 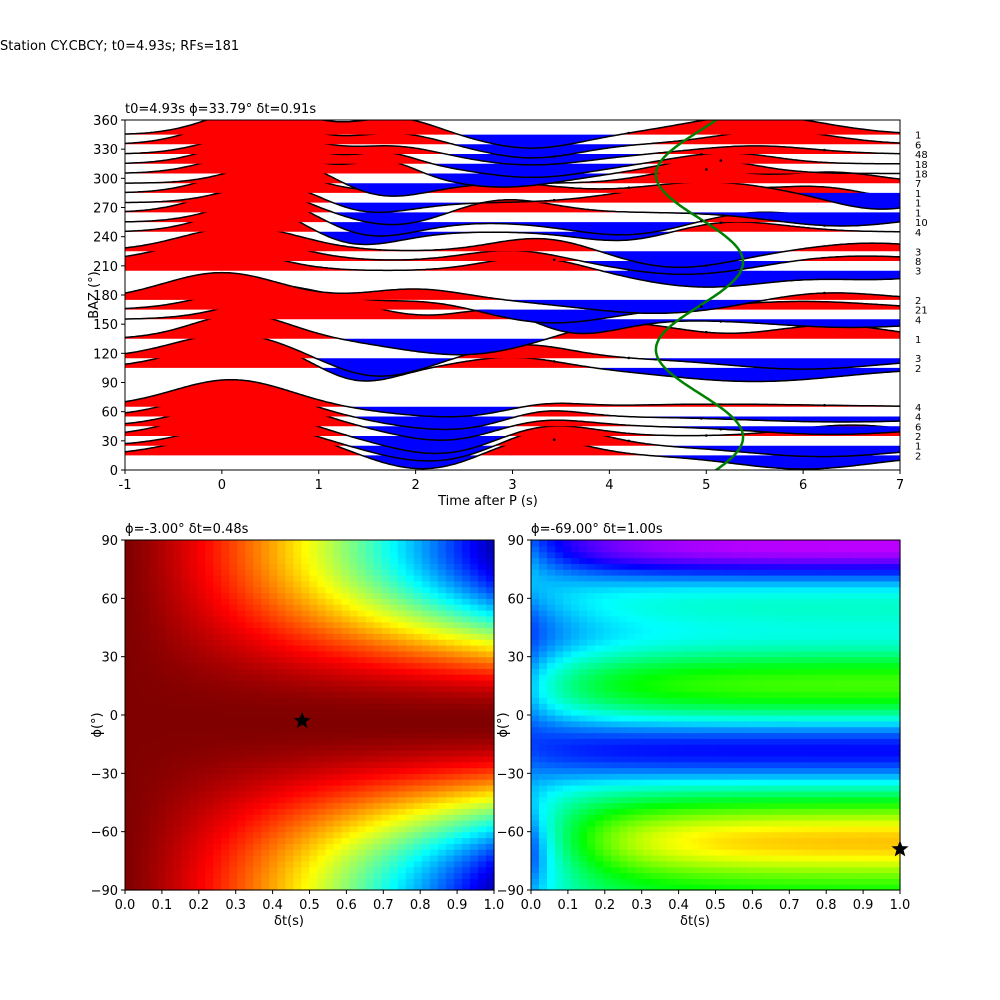 What do you see at coordinates (114, 716) in the screenshot?
I see `heatmap-left-ytick-label-3: 0` at bounding box center [114, 716].